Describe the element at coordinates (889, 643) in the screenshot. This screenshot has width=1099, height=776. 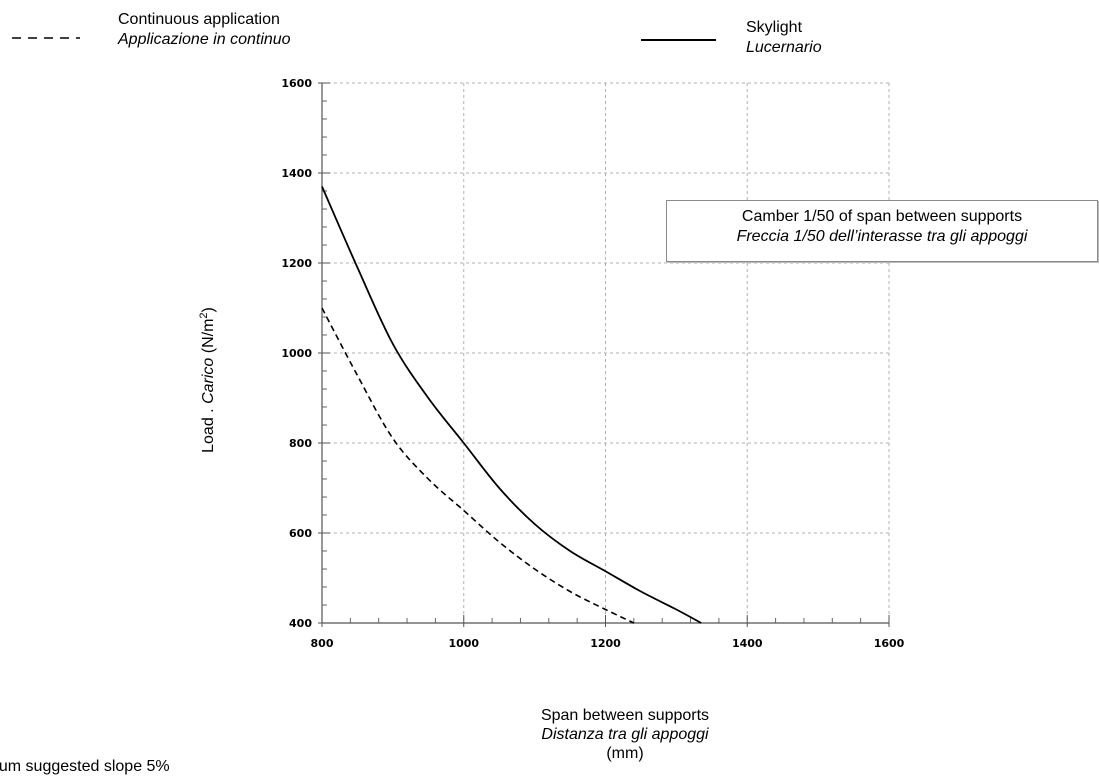
I see `x-tick-label-1600: 1600` at that location.